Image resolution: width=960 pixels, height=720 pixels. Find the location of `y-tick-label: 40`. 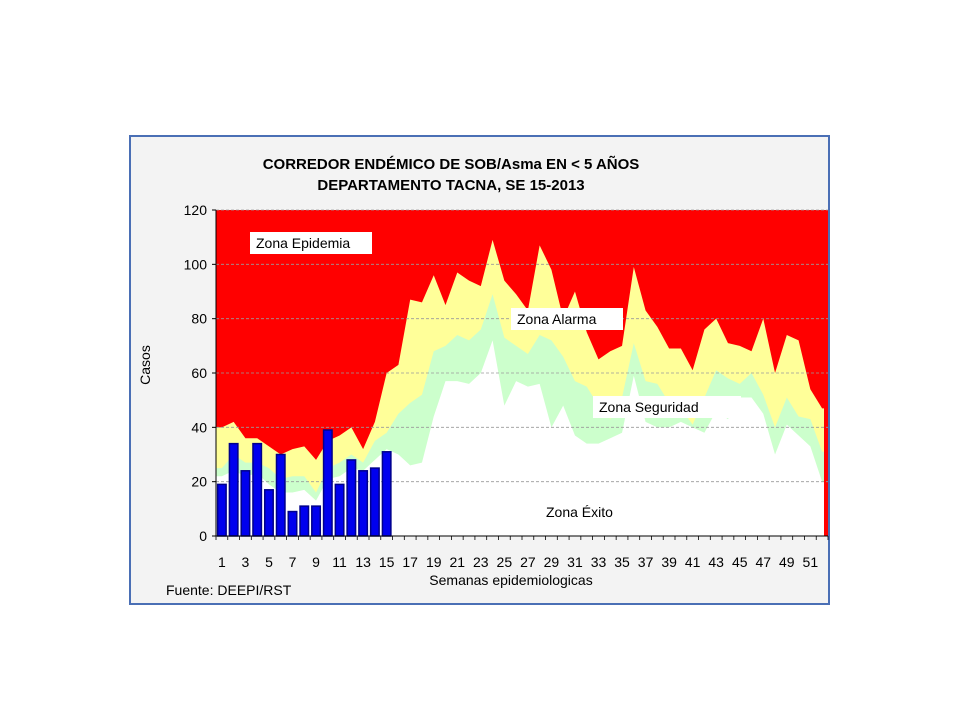

y-tick-label: 40 is located at coordinates (199, 427).